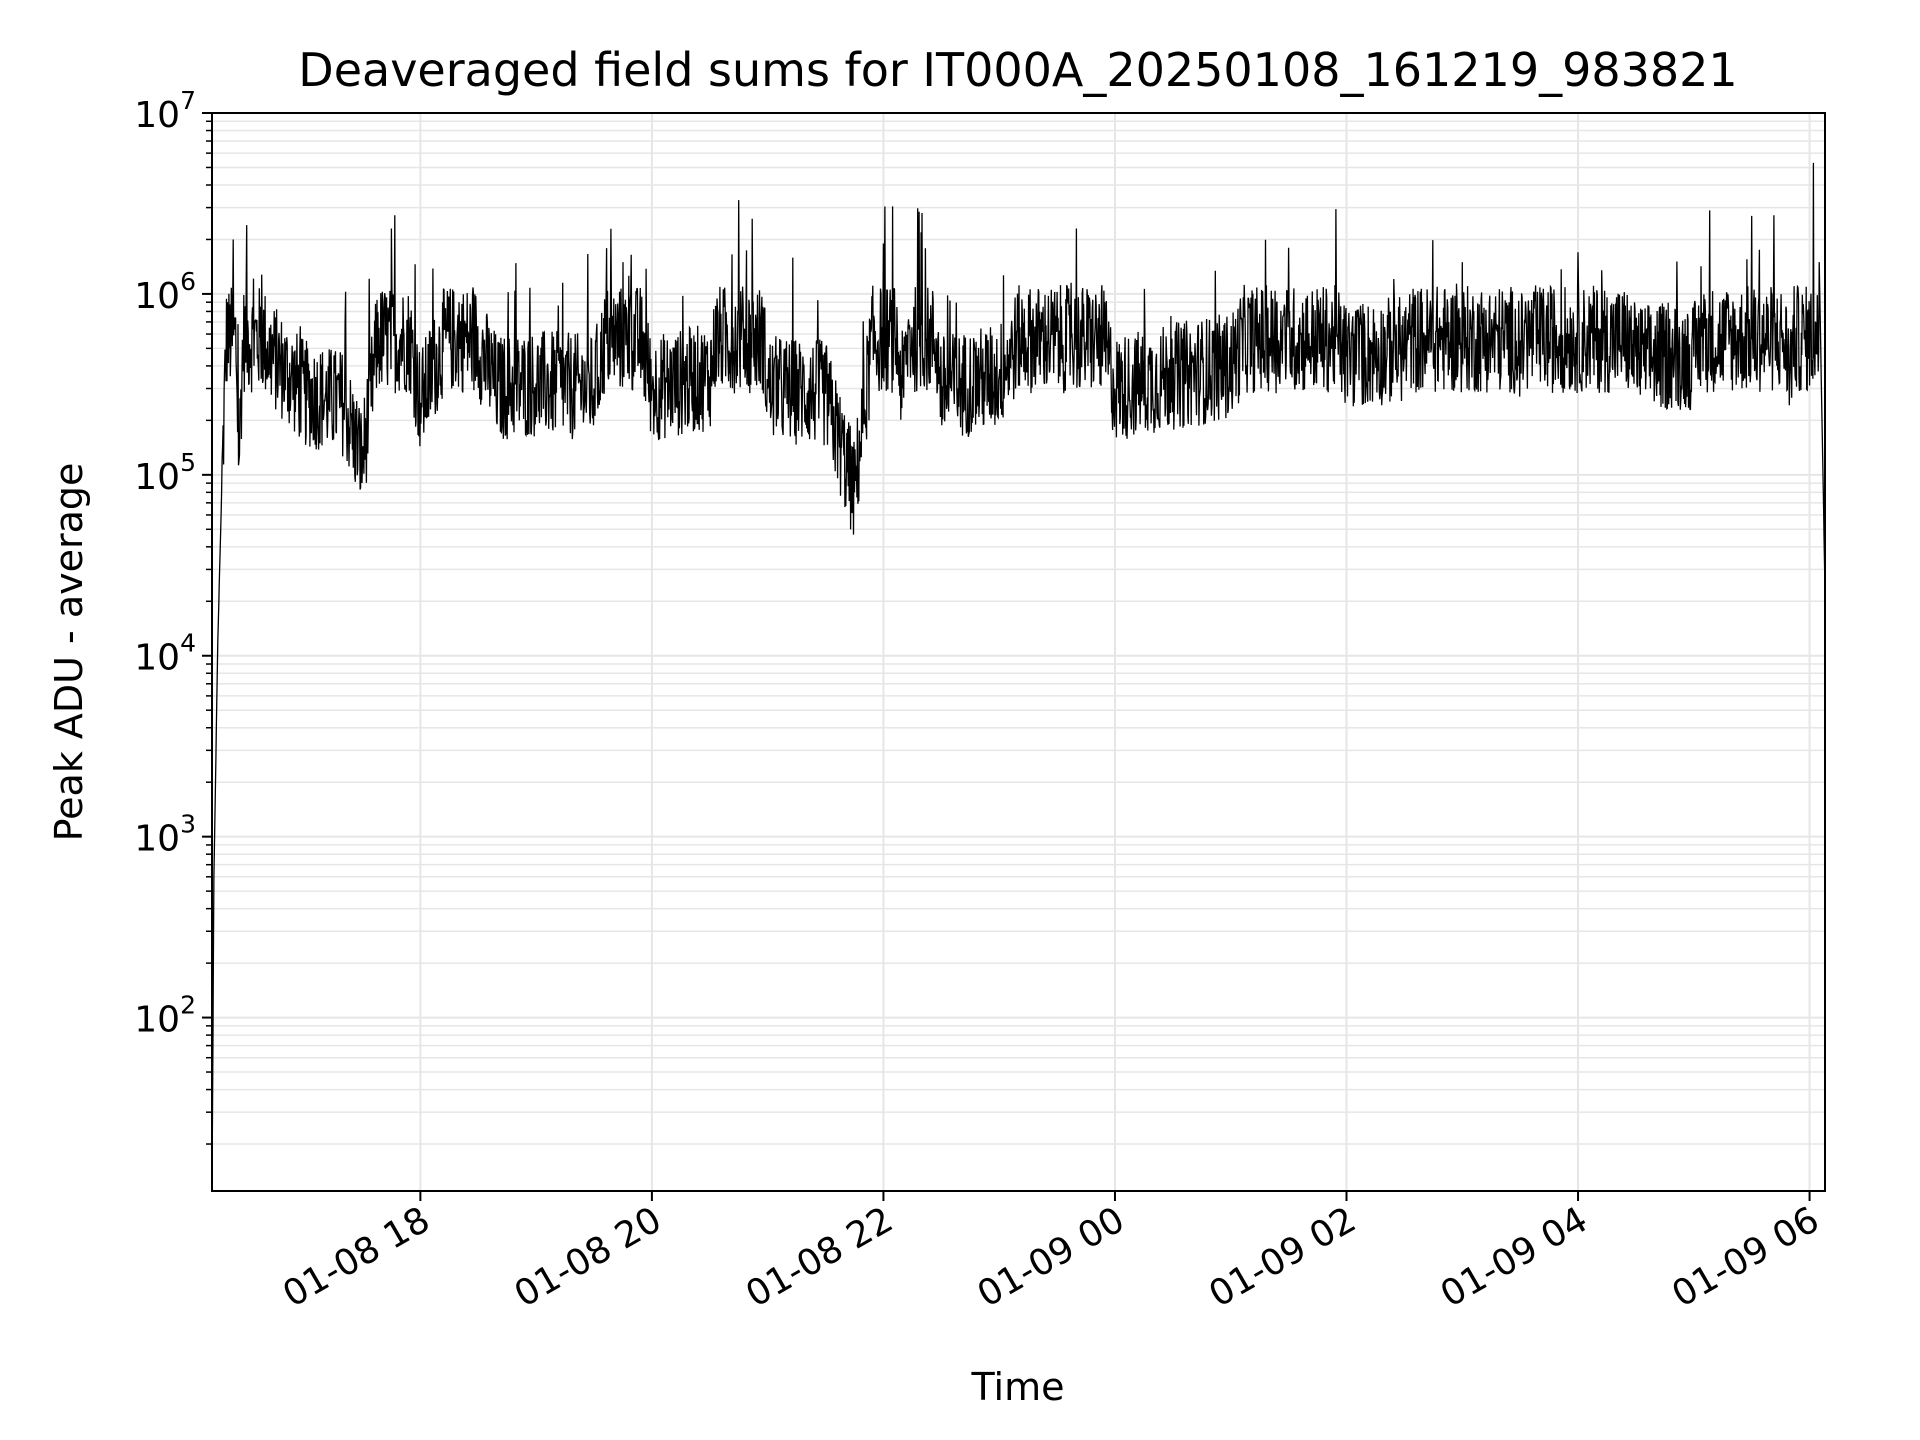  I want to click on x-tick-label: 01-08 20, so click(588, 1257).